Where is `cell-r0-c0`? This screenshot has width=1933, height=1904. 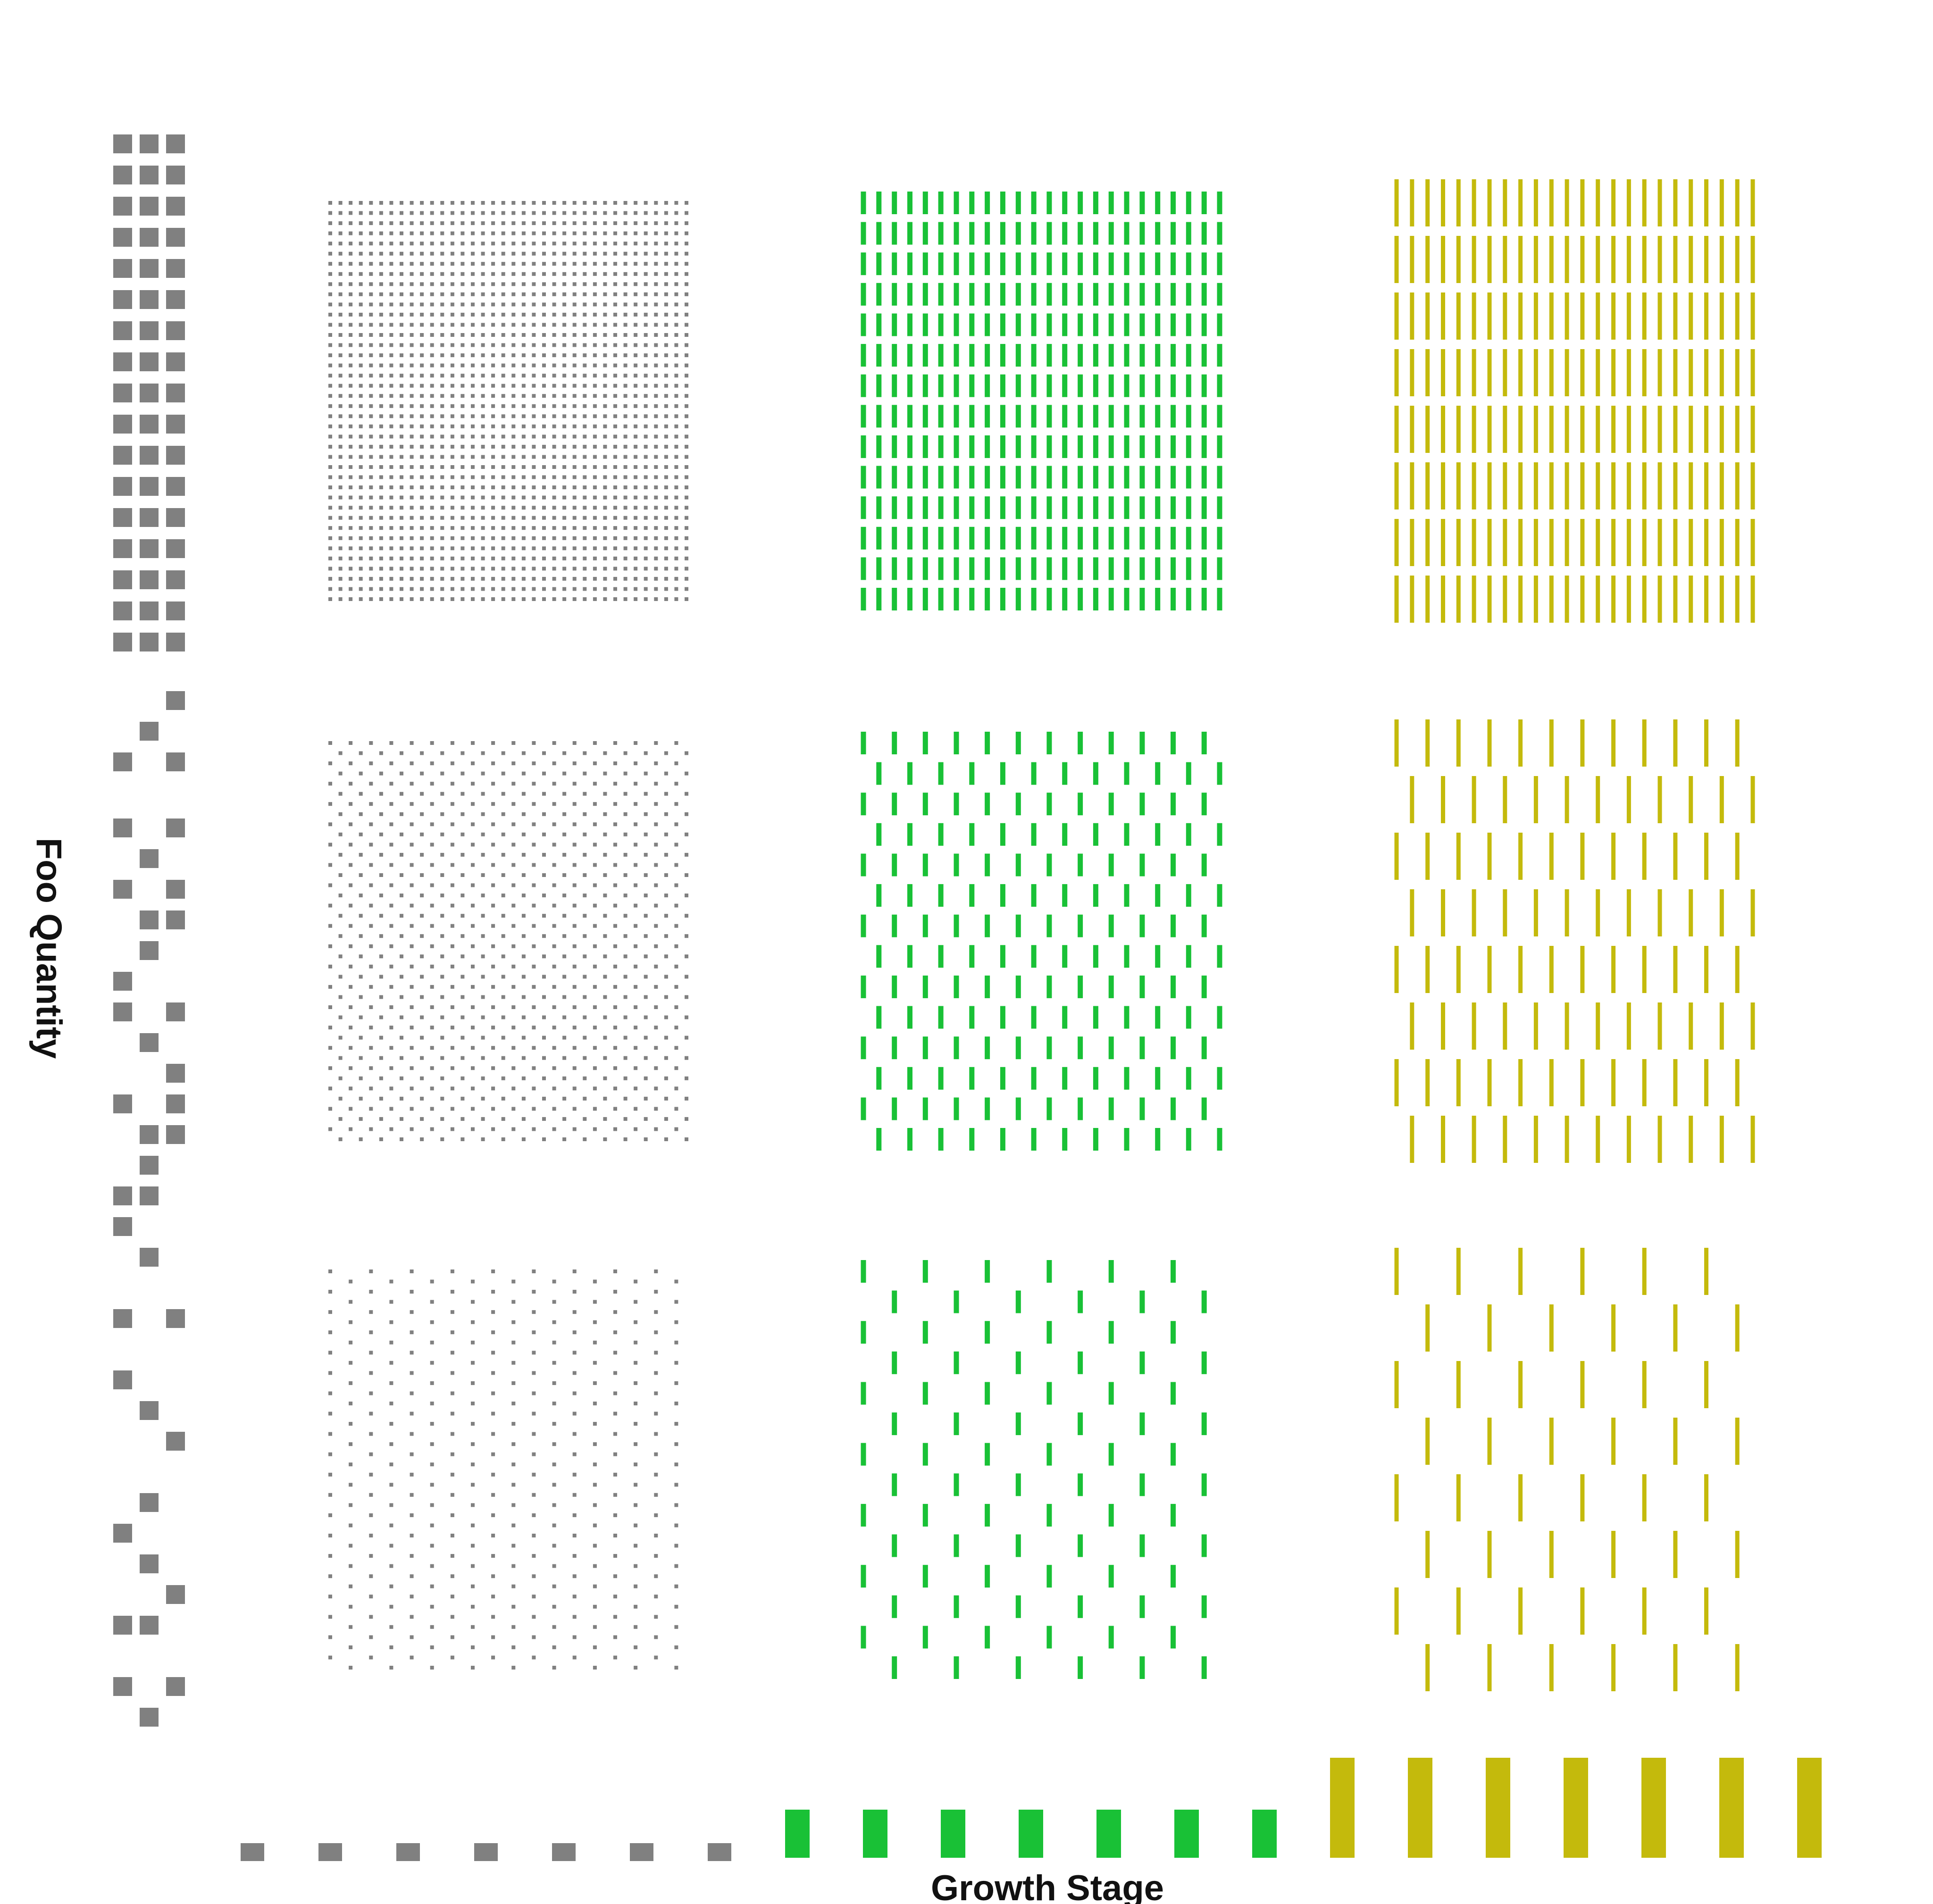
cell-r0-c0 is located at coordinates (508, 401).